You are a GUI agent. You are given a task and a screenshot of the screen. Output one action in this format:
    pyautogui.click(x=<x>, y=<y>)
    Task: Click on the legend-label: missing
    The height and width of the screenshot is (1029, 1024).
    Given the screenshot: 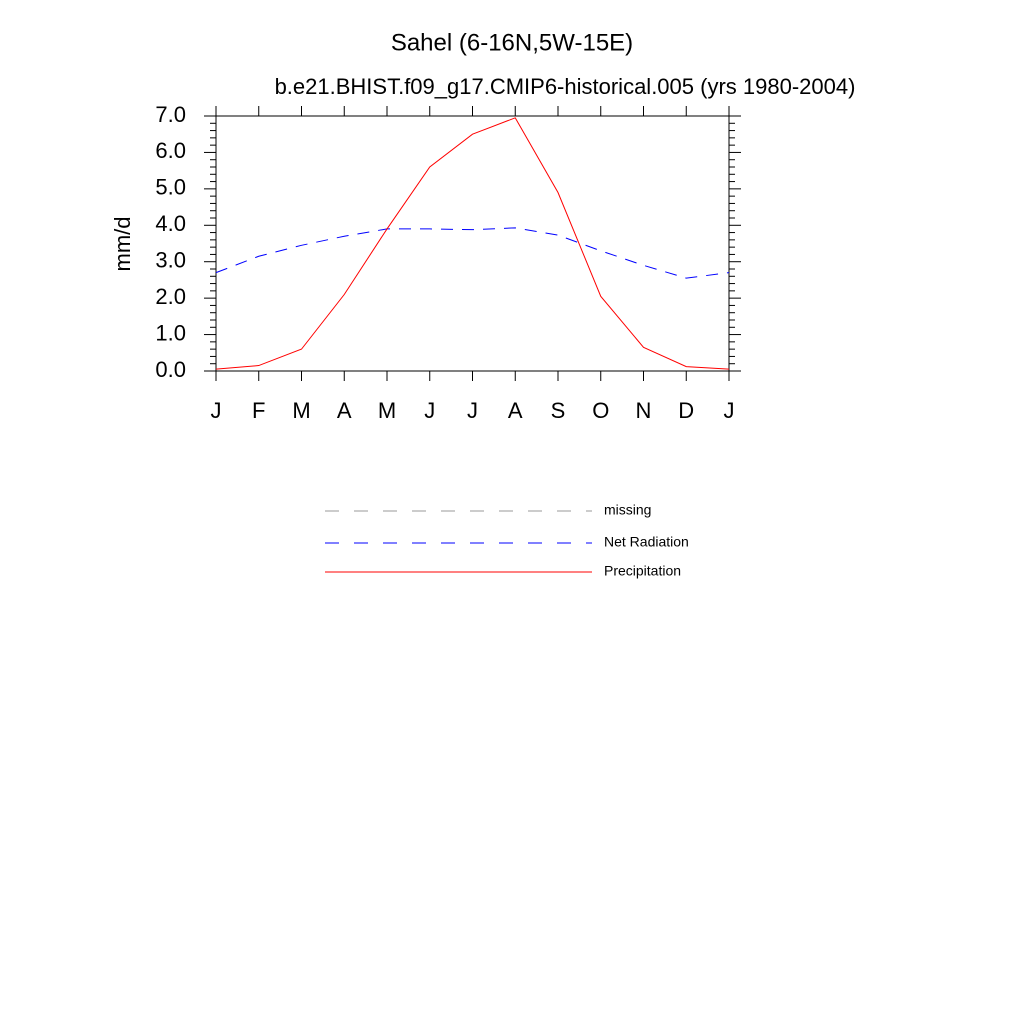 What is the action you would take?
    pyautogui.click(x=627, y=510)
    